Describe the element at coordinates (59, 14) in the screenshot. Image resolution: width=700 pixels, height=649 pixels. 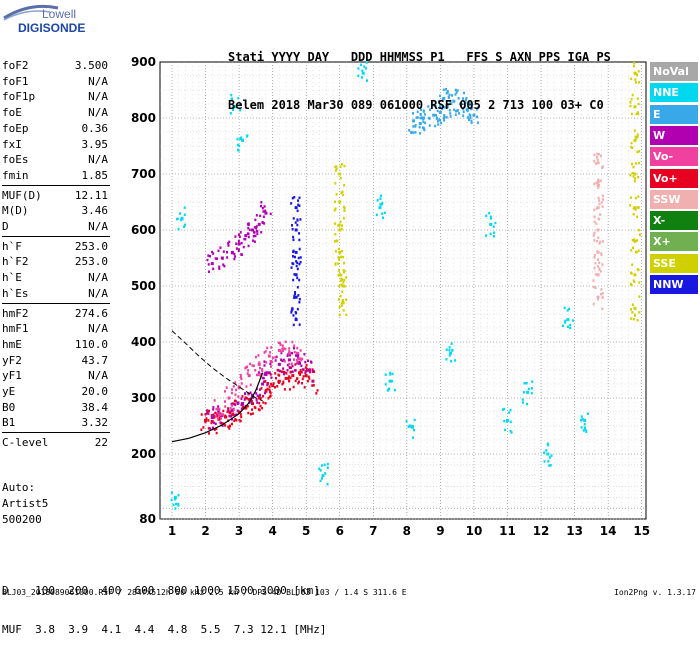
I see `logo-top-text: Lowell` at that location.